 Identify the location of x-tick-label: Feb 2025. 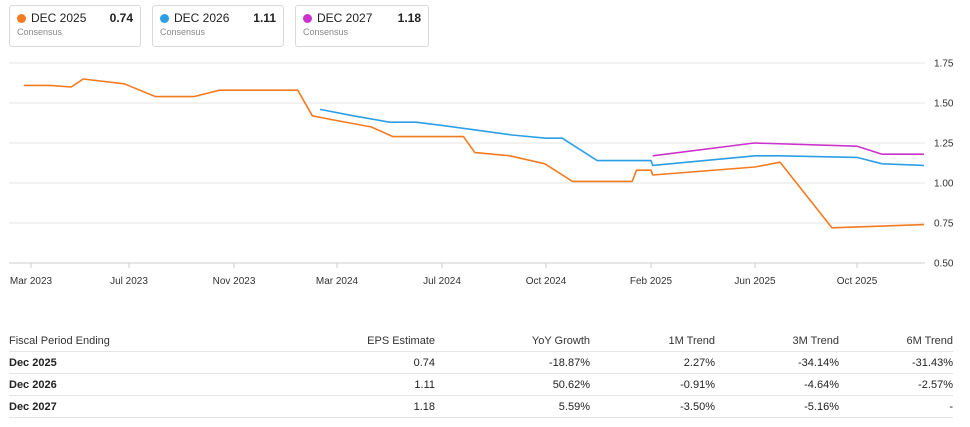
(651, 281).